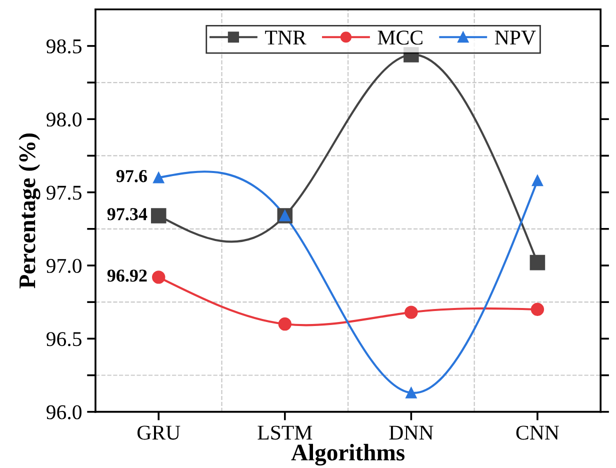 This screenshot has width=616, height=468. I want to click on x-tick-label: DNN, so click(411, 433).